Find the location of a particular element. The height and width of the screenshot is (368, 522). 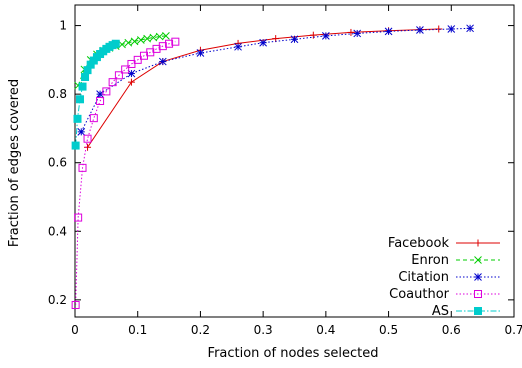

legend-label: Facebook is located at coordinates (419, 243).